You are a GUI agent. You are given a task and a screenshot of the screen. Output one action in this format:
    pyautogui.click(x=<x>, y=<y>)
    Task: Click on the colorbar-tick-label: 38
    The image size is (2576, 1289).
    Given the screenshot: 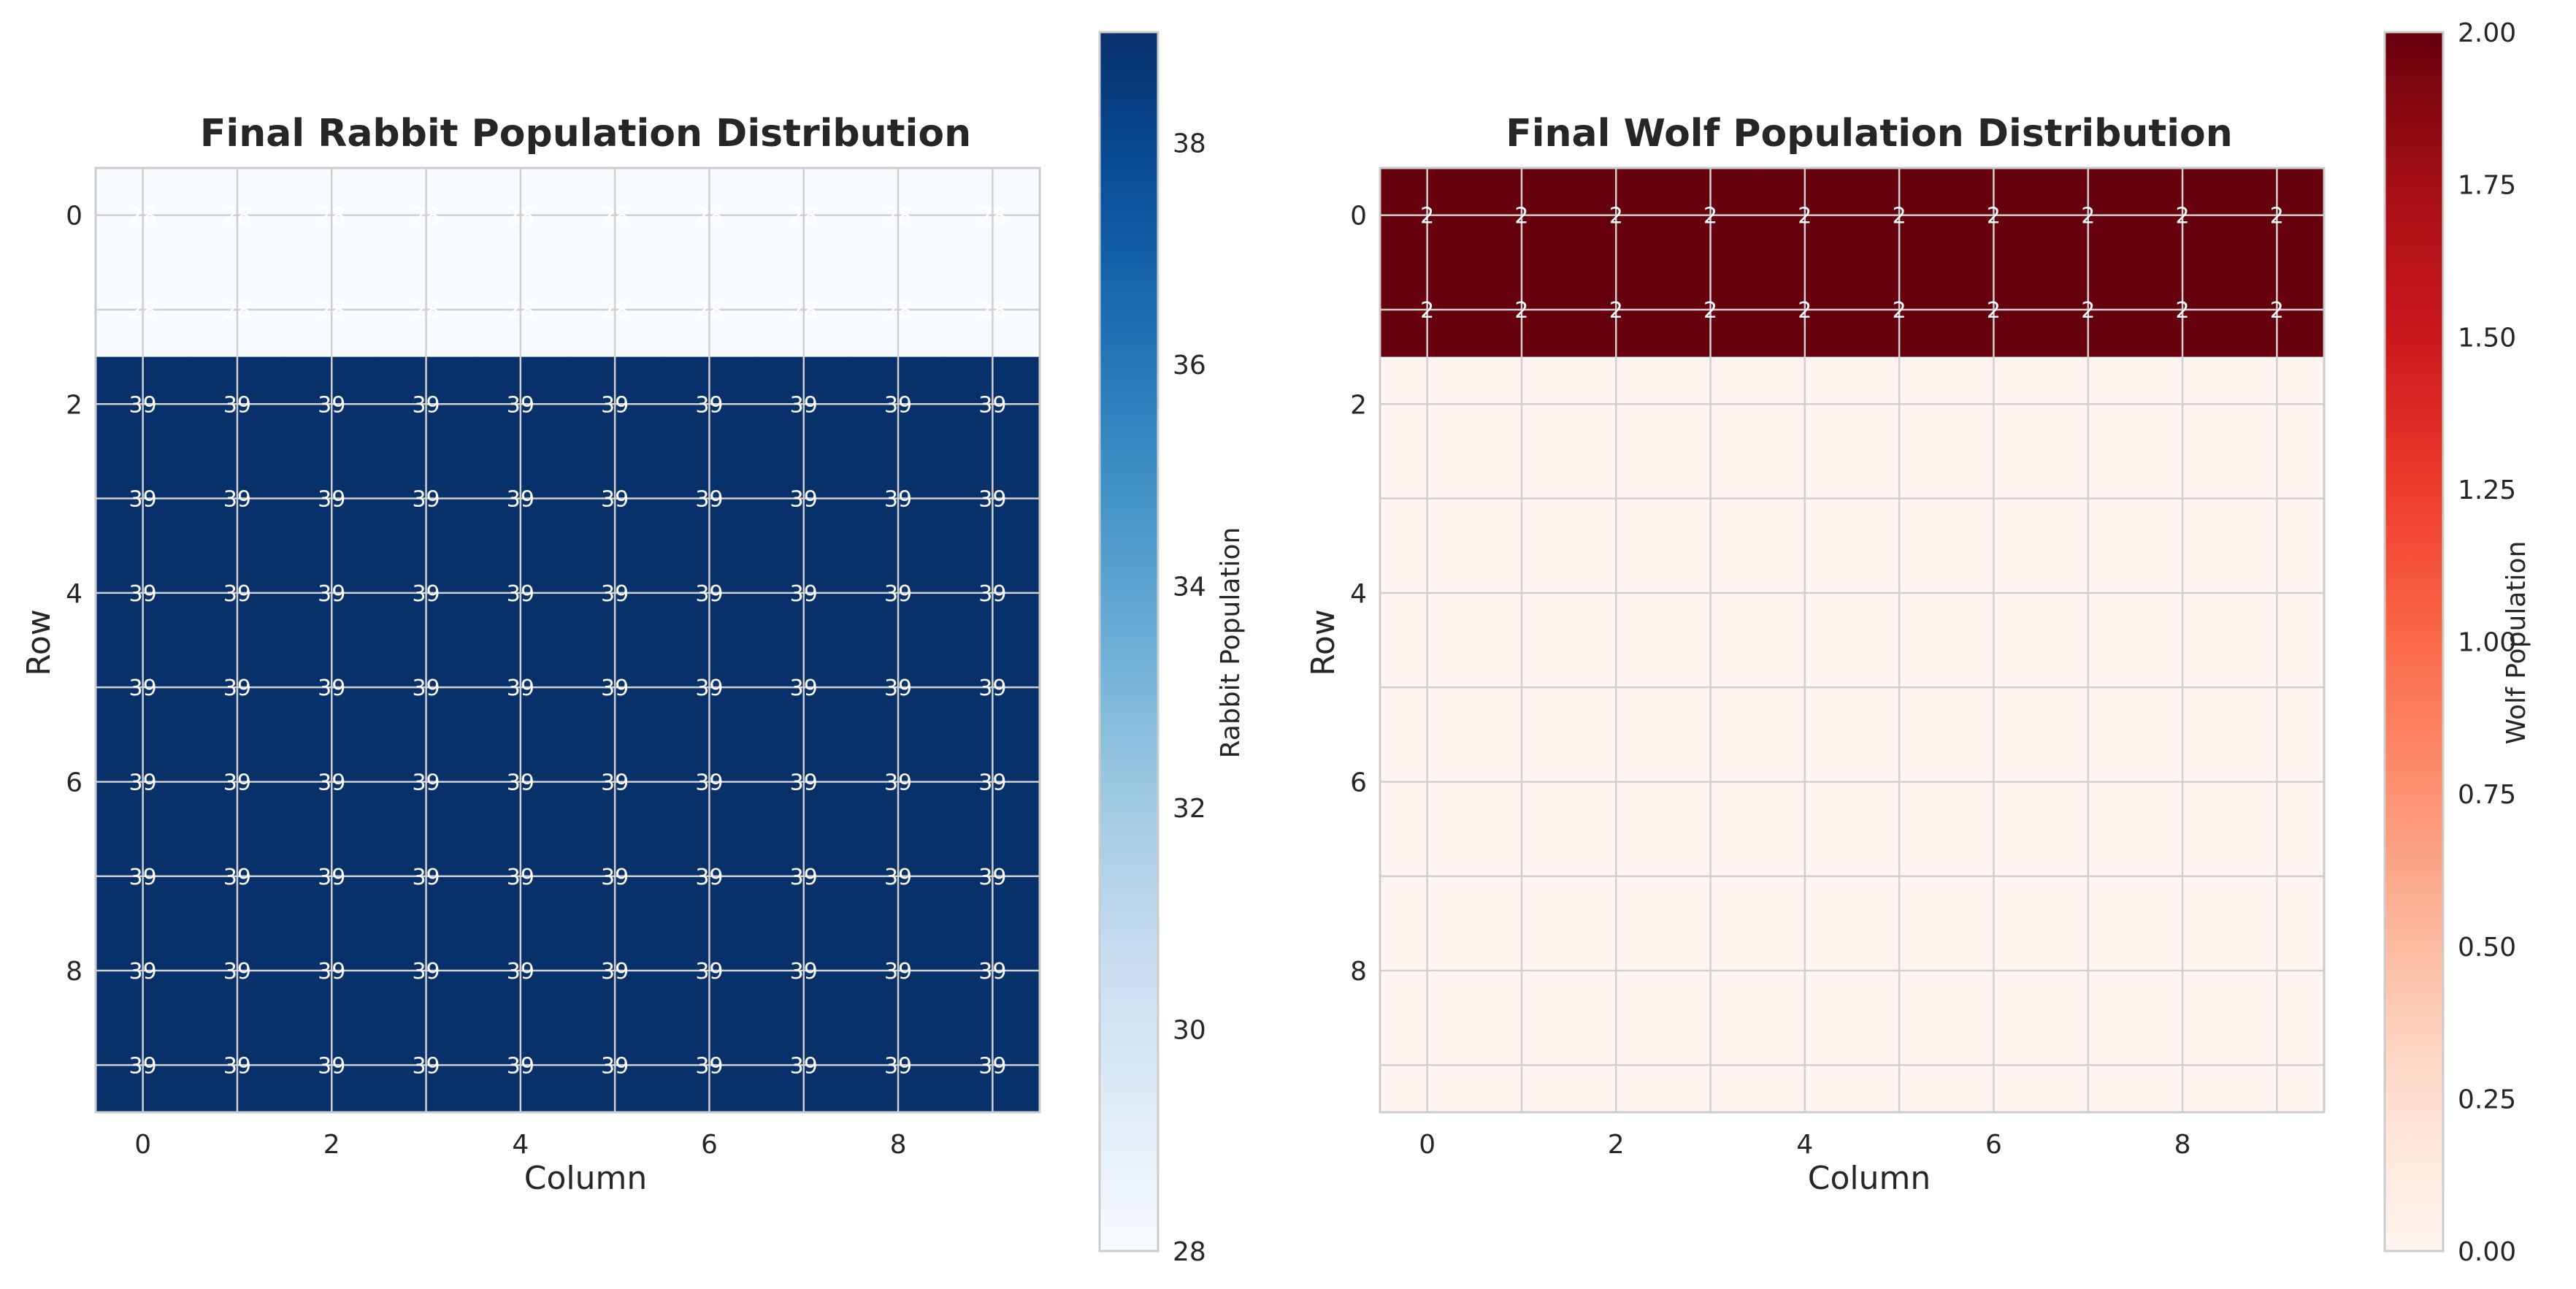 What is the action you would take?
    pyautogui.click(x=1189, y=144)
    